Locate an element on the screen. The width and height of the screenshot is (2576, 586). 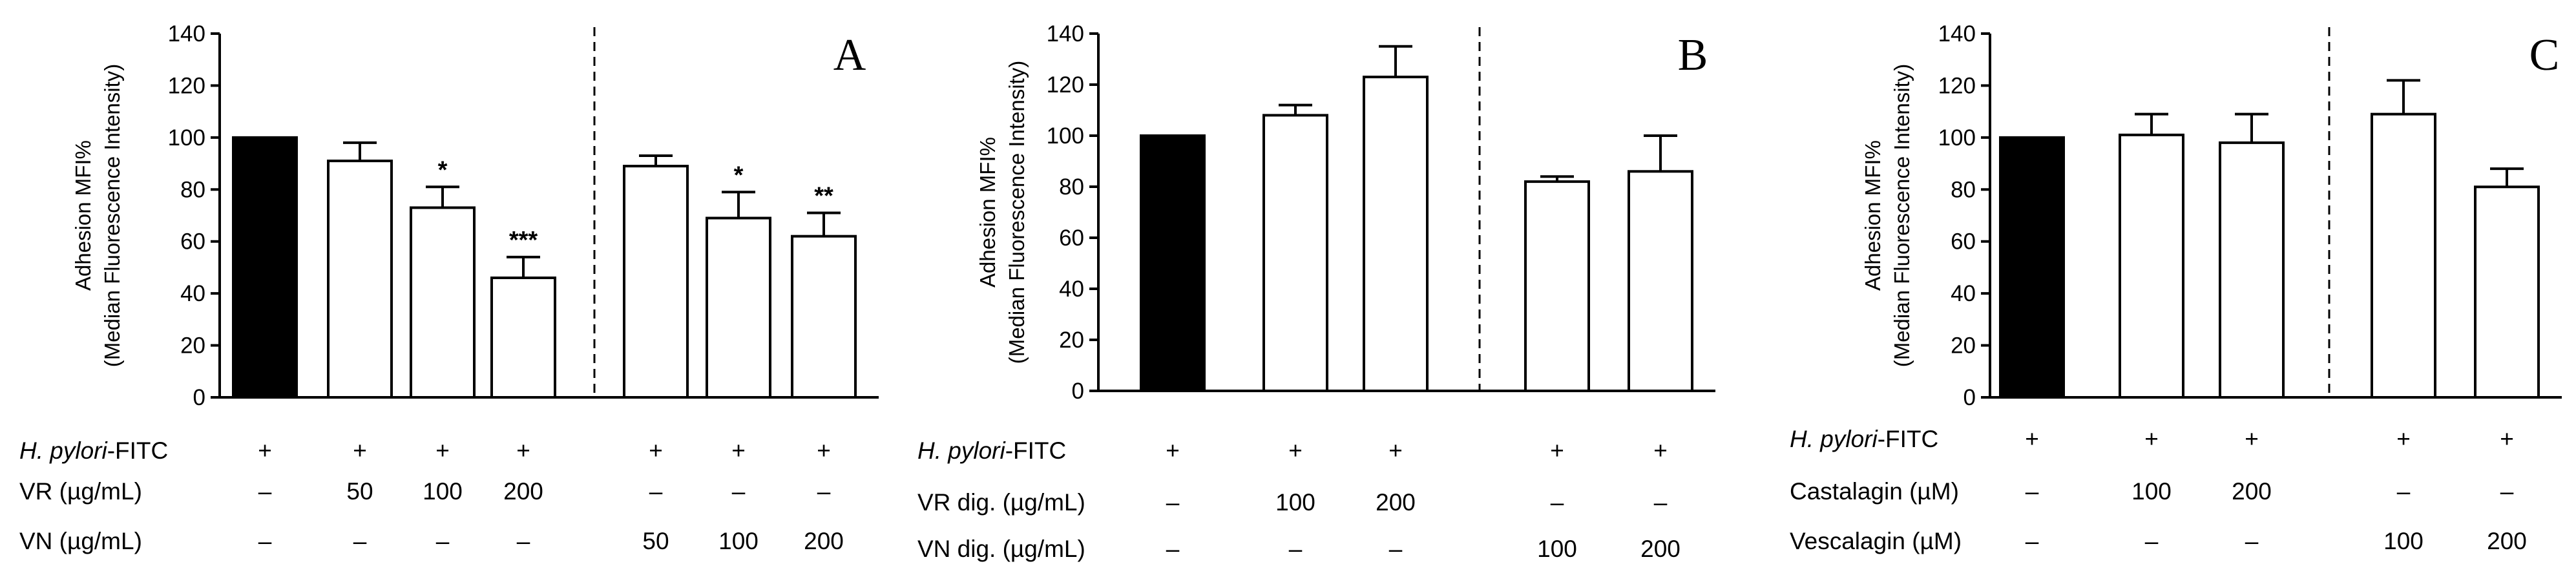
row-label-text: VR (µg/mL) is located at coordinates (80, 492).